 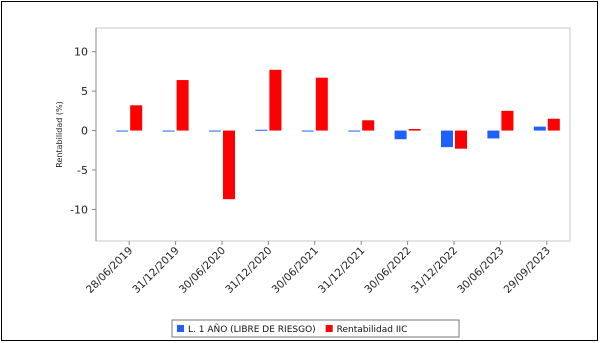 I want to click on legend-label-0: L. 1 AÑO (LIBRE DE RIESGO), so click(x=252, y=329).